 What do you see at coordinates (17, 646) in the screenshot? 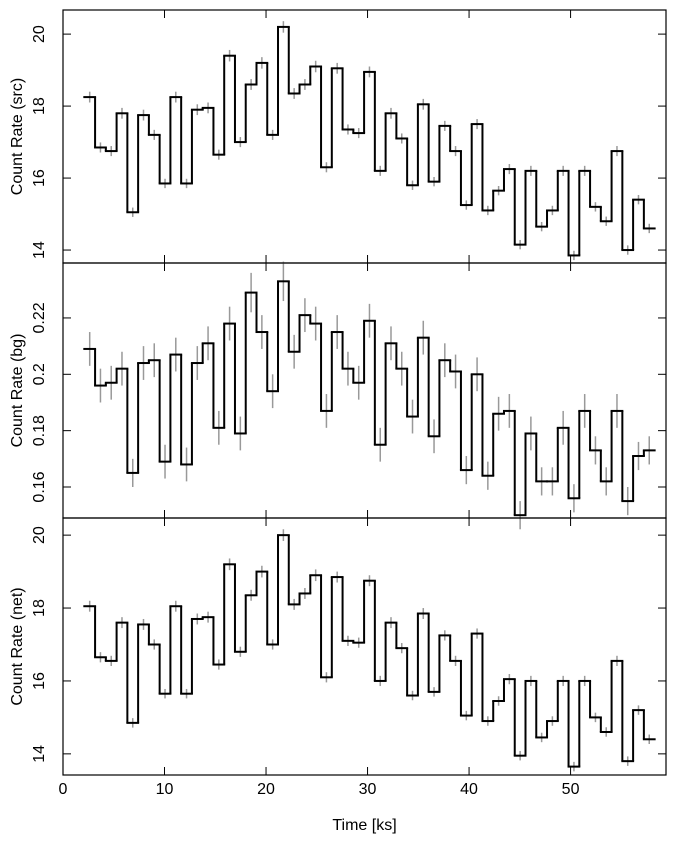
I see `y-axis-label: Count Rate (net)` at bounding box center [17, 646].